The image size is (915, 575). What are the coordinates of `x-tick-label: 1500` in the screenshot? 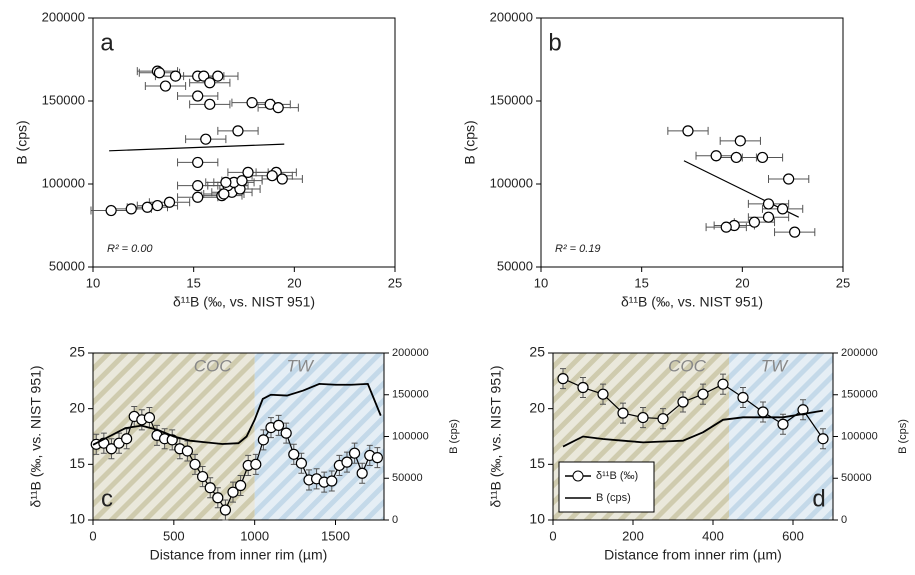 It's located at (335, 535).